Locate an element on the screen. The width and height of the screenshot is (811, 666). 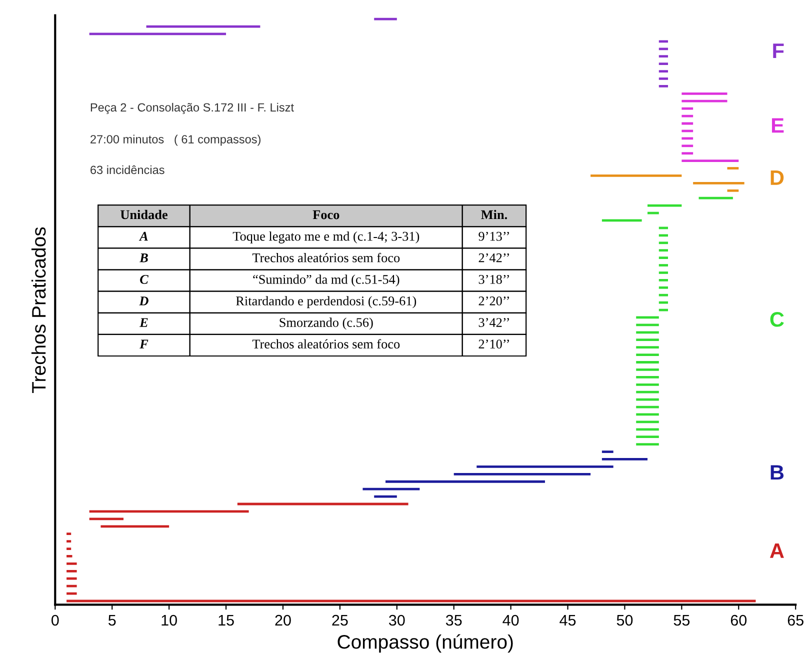
annotation: “Sumindo” da md (c.51-54) is located at coordinates (326, 280).